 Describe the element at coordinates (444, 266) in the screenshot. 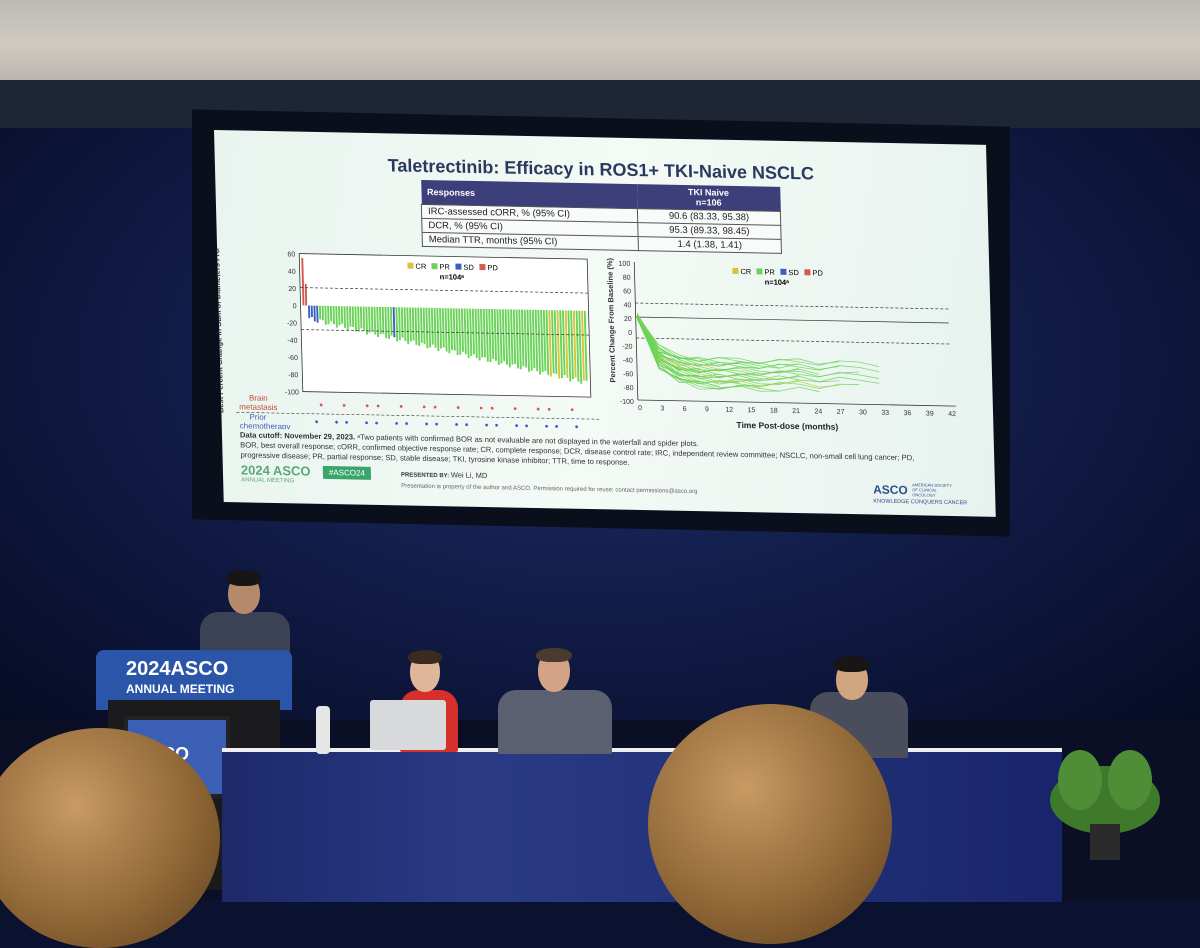

I see `legend-pr: PR` at that location.